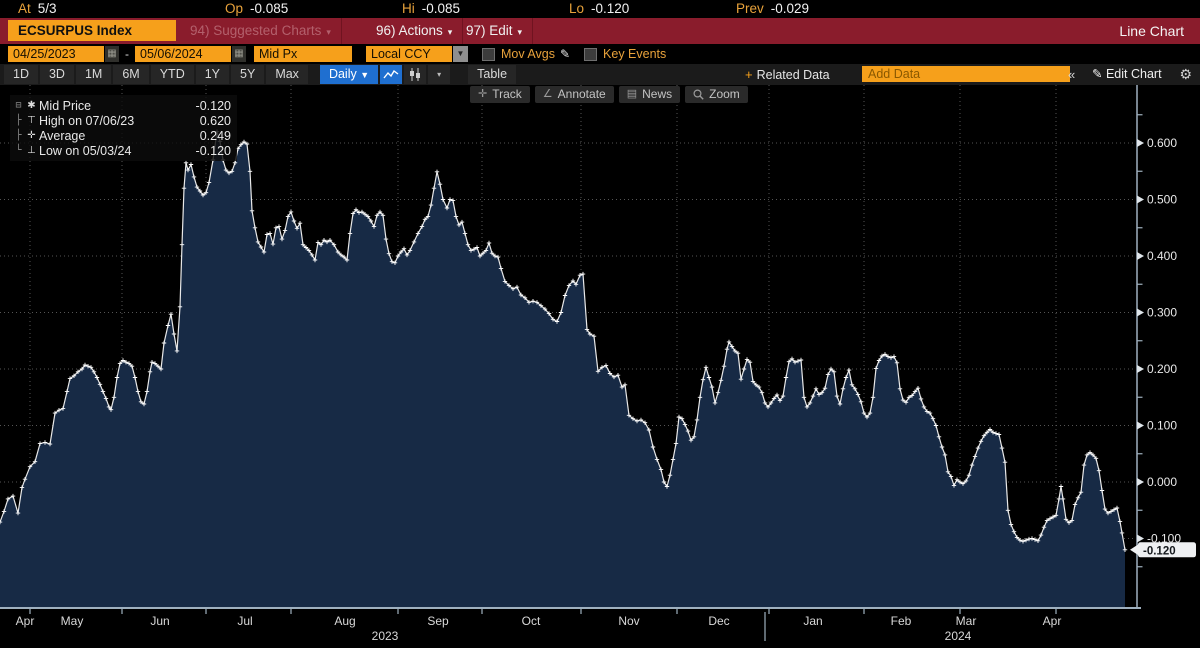  What do you see at coordinates (528, 54) in the screenshot?
I see `mov-avgs-label: Mov Avgs` at bounding box center [528, 54].